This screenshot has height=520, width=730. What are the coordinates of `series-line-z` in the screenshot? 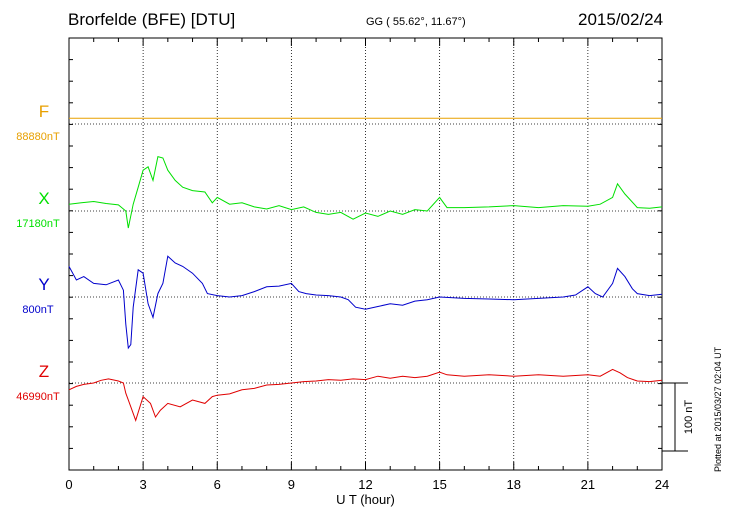 It's located at (365, 395).